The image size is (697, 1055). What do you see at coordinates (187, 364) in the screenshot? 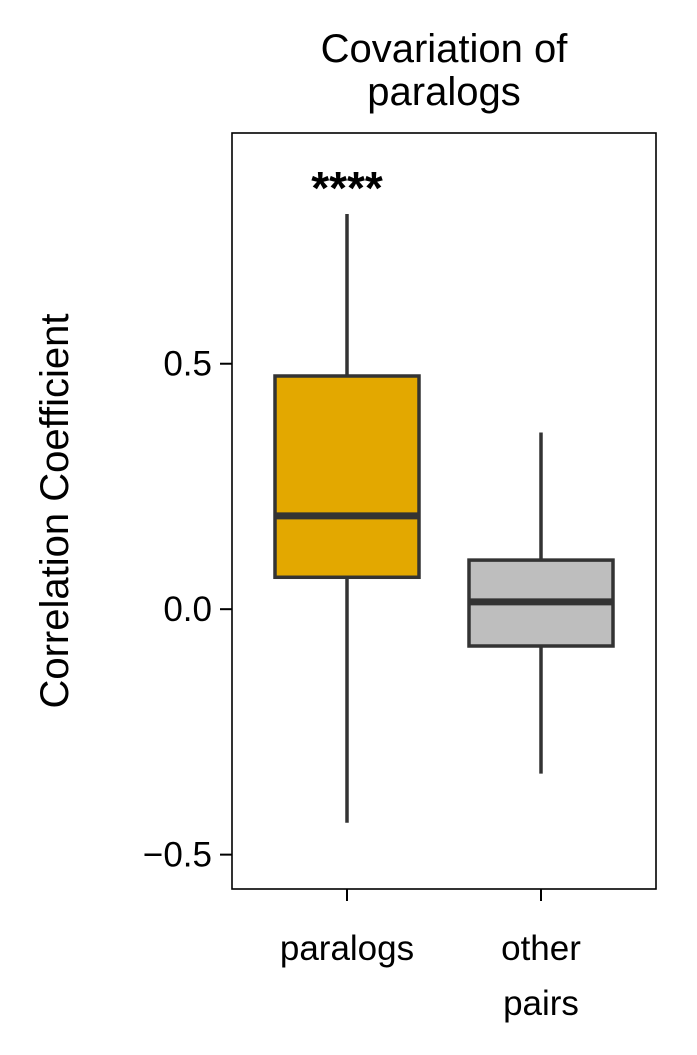
I see `y-tick-label: 0.5` at bounding box center [187, 364].